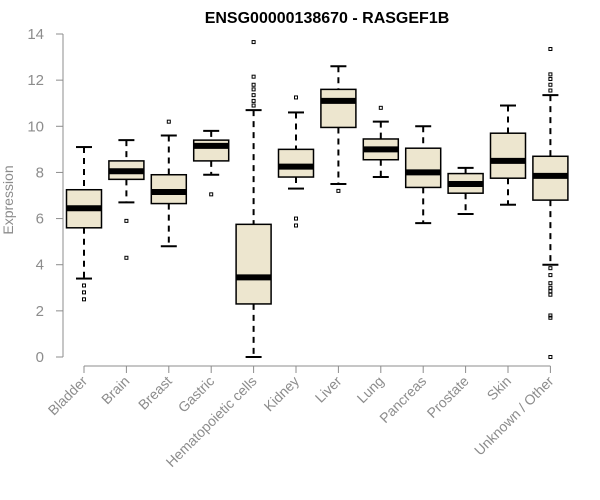 The image size is (600, 500). I want to click on x-tick-label: Pancreas, so click(402, 399).